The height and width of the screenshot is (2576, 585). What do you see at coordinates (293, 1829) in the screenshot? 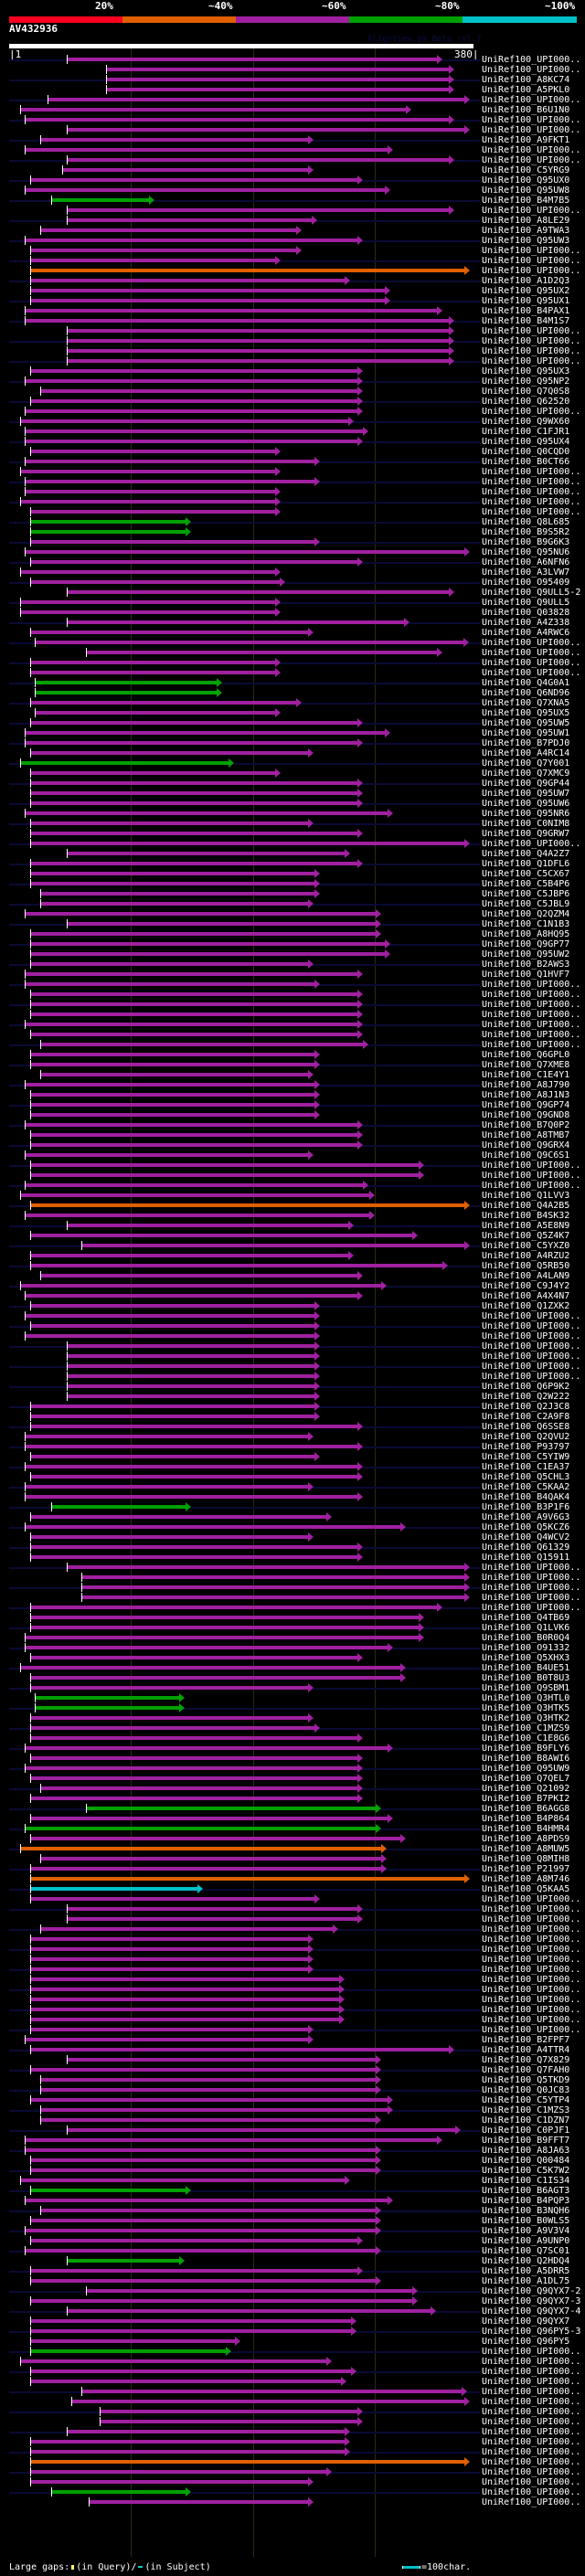
I see `hit-row: UniRef100_B4HMR4` at bounding box center [293, 1829].